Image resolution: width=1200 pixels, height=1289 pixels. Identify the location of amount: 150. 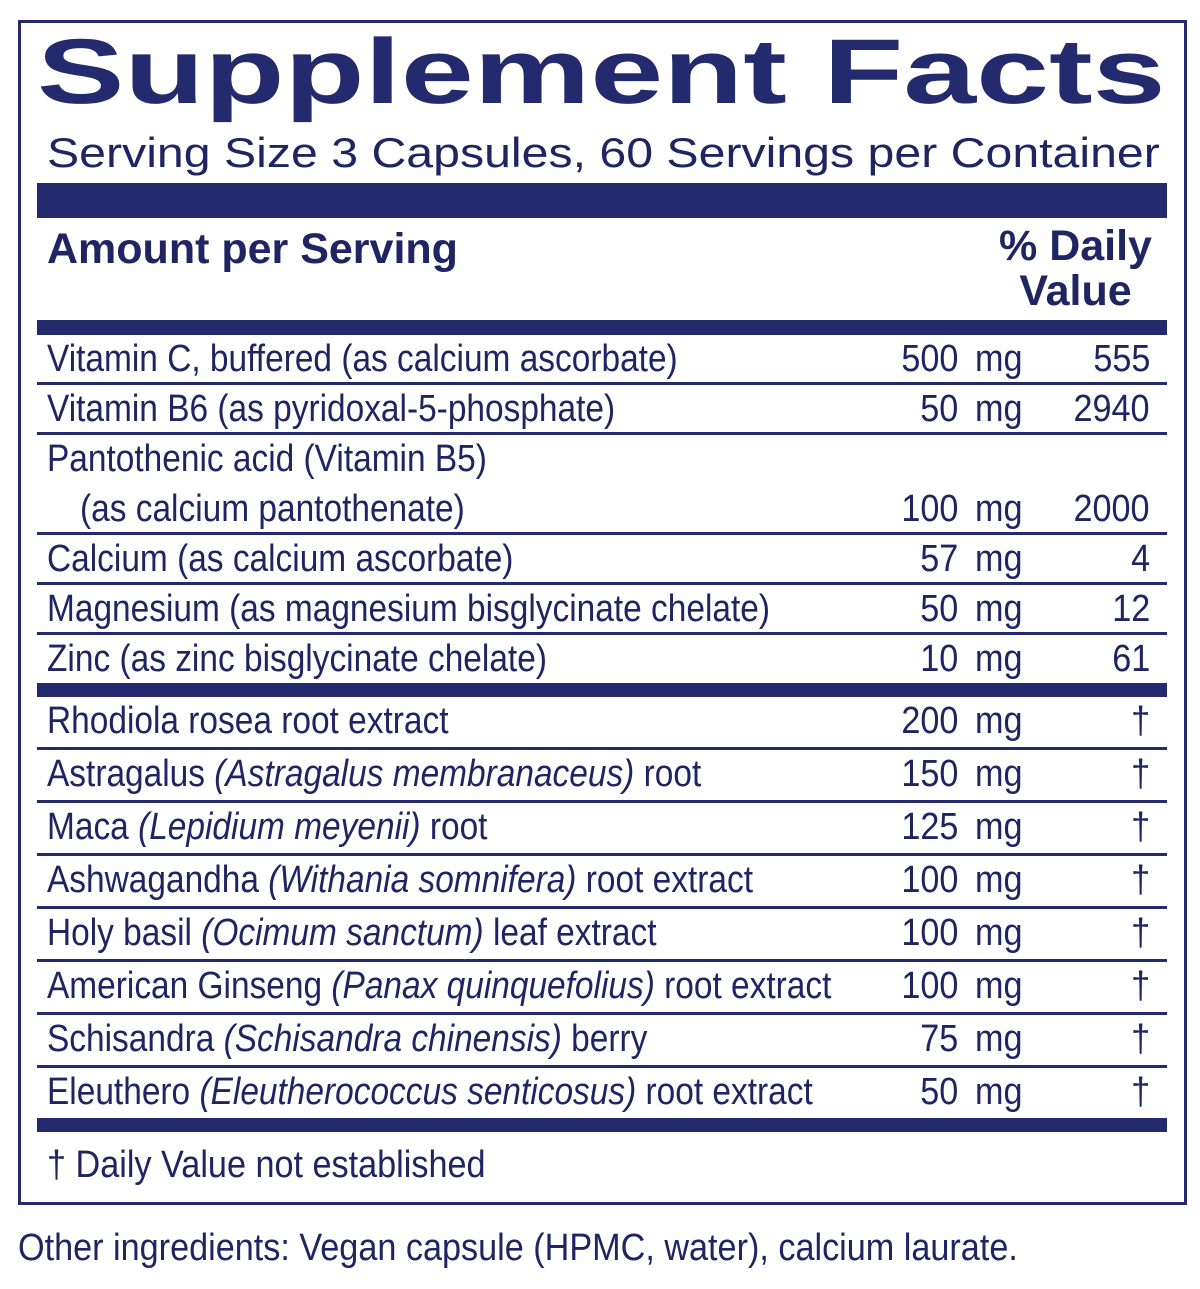
(929, 774).